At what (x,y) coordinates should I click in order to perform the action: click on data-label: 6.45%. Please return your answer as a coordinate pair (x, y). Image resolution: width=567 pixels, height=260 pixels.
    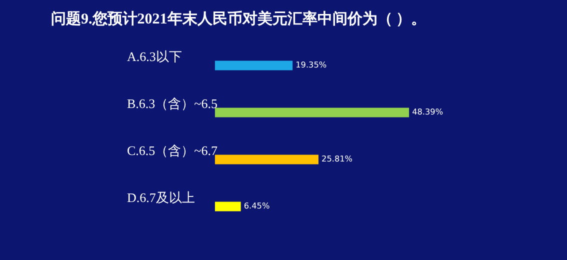
    Looking at the image, I should click on (257, 205).